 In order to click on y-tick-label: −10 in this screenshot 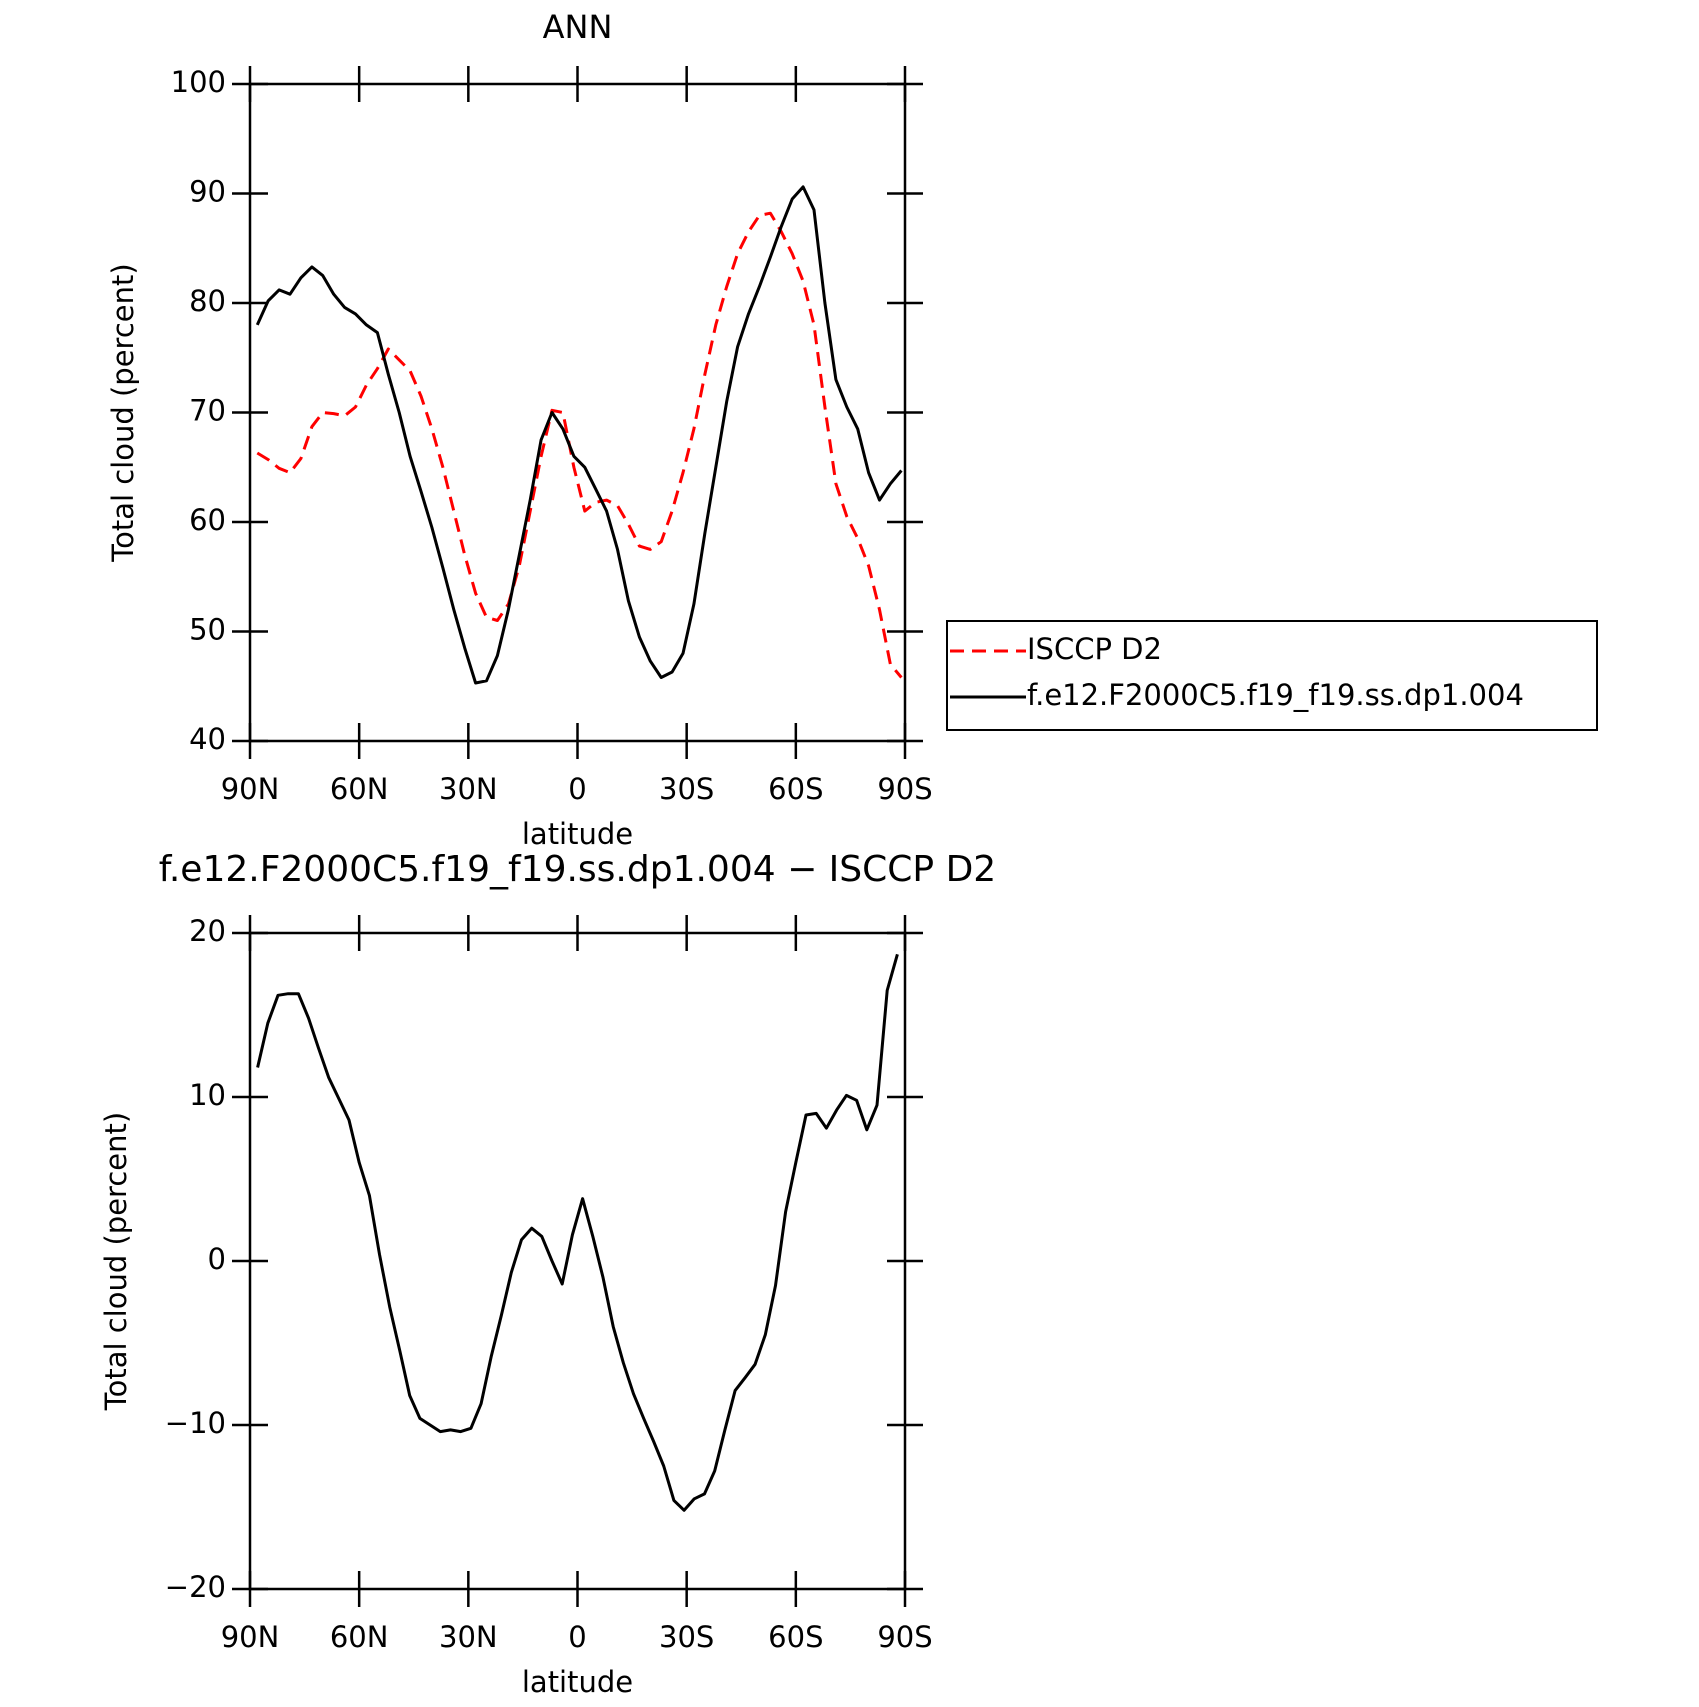, I will do `click(195, 1423)`.